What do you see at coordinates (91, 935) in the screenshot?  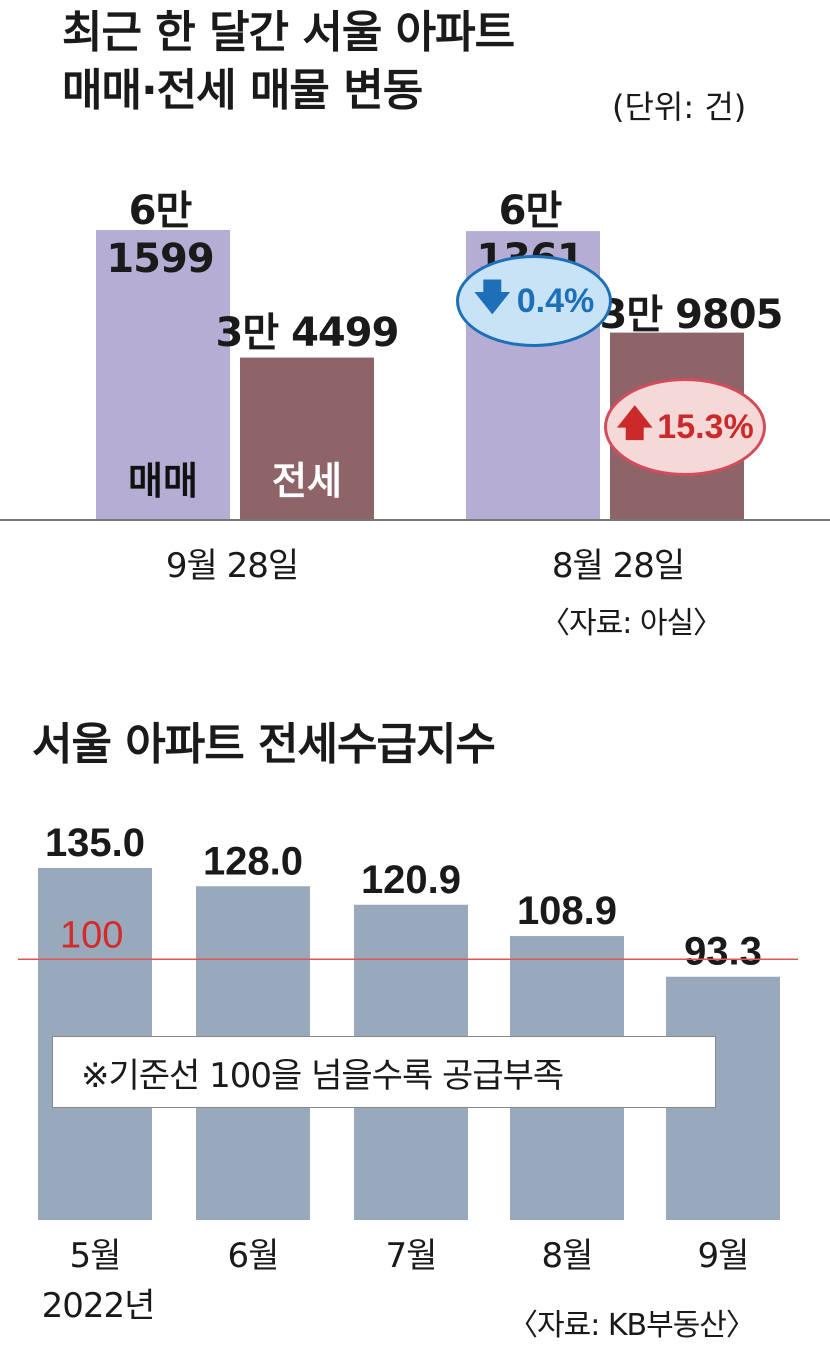 I see `reference-line-label: 100` at bounding box center [91, 935].